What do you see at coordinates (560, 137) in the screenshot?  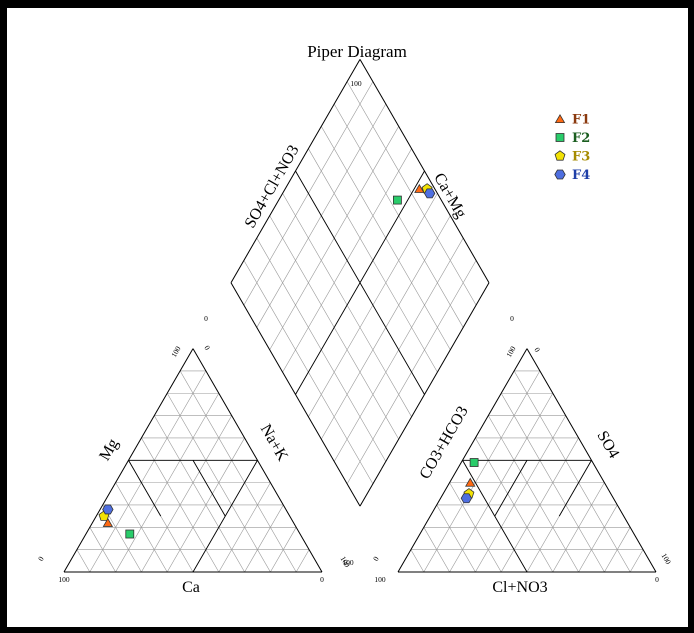 I see `legend-marker-f2` at bounding box center [560, 137].